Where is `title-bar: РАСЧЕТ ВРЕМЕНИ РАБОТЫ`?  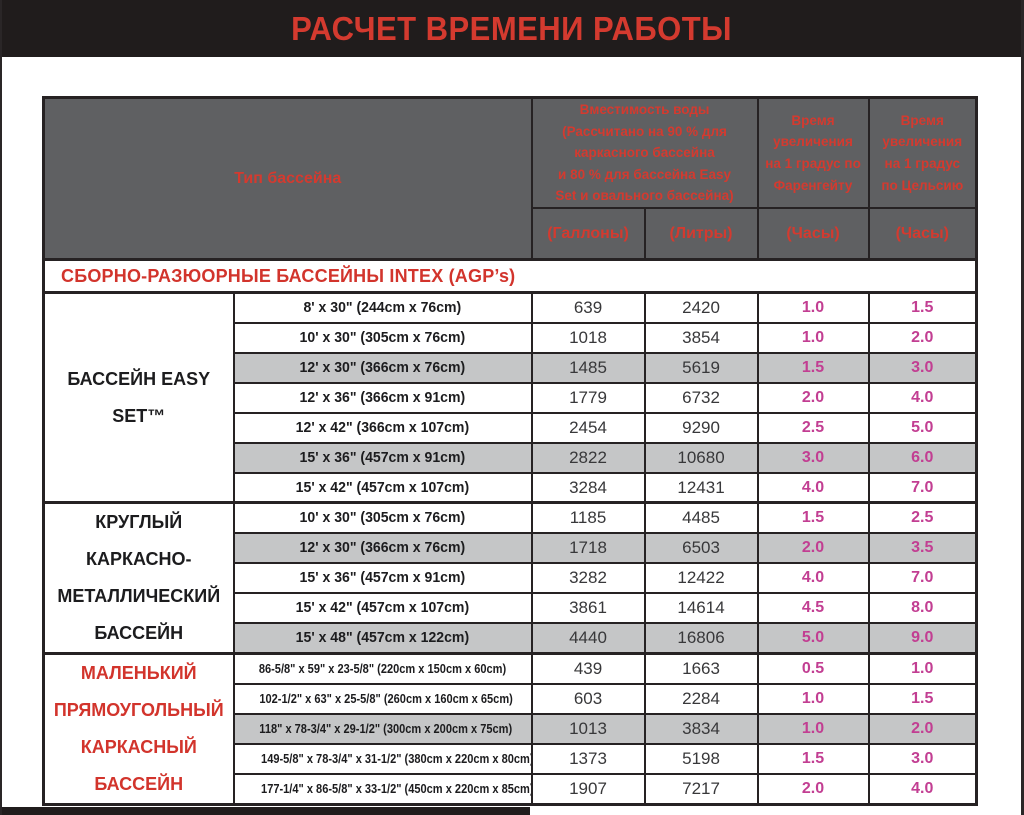
title-bar: РАСЧЕТ ВРЕМЕНИ РАБОТЫ is located at coordinates (512, 28).